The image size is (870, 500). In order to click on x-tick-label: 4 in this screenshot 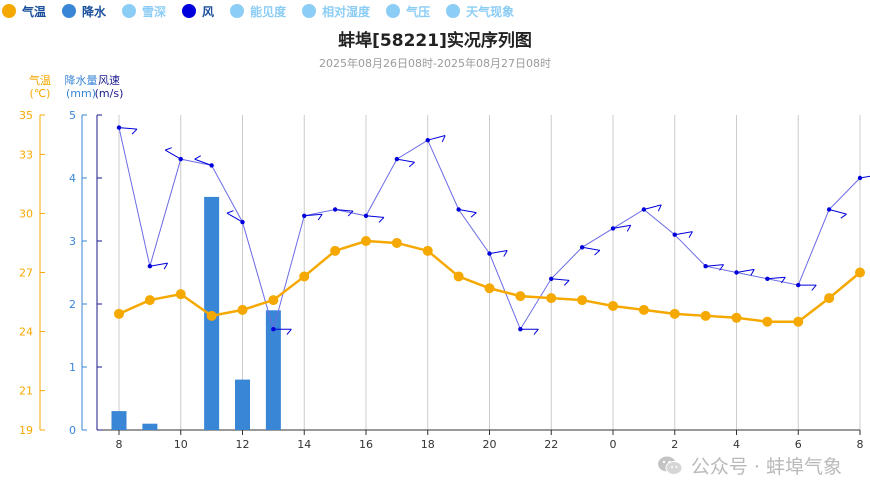, I will do `click(736, 444)`.